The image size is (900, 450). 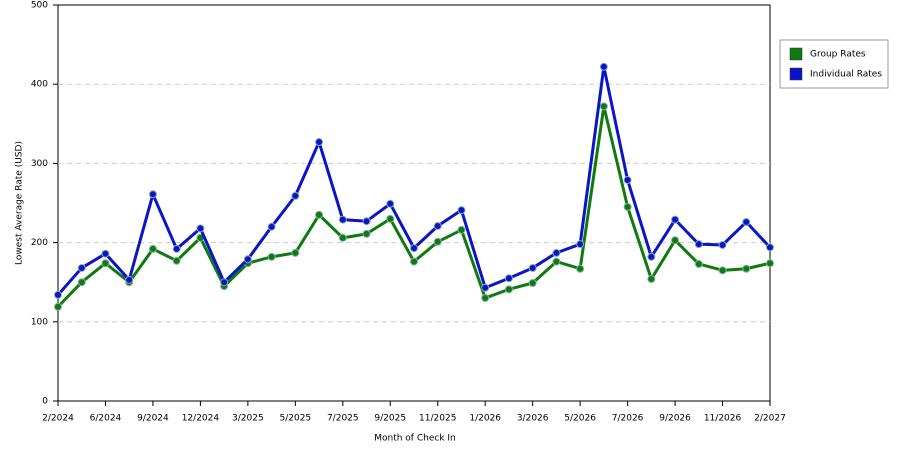 What do you see at coordinates (106, 419) in the screenshot?
I see `x-tick-label: 6/2024` at bounding box center [106, 419].